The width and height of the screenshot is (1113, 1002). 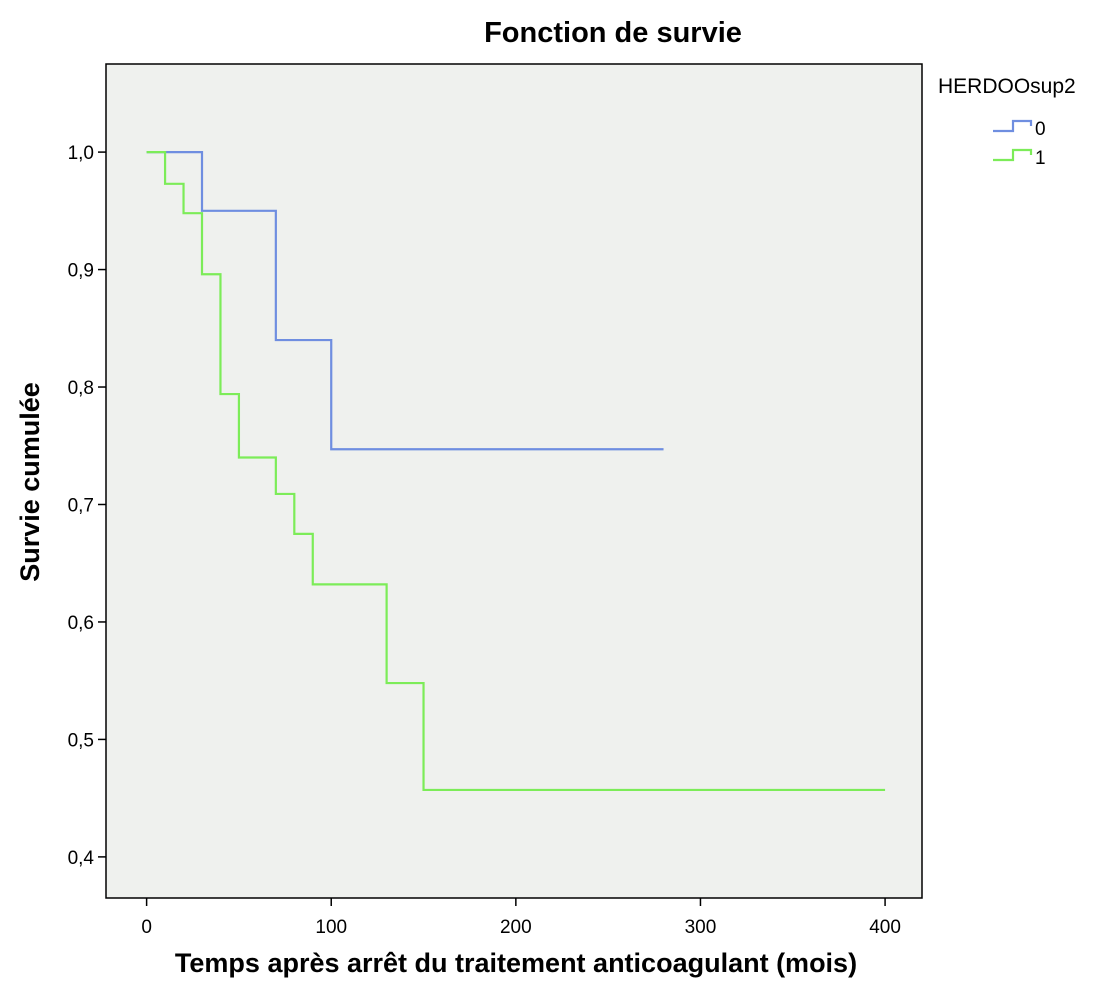 I want to click on y-axis-label: Survie cumulée, so click(x=30, y=482).